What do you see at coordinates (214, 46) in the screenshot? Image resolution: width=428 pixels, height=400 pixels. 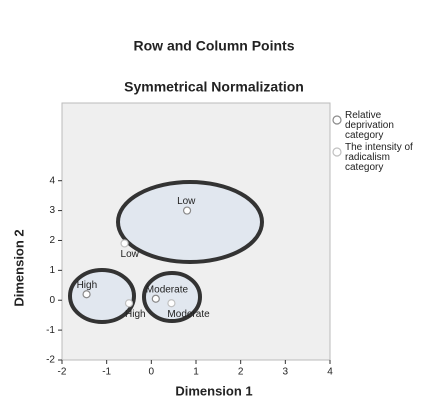 I see `chart-title: Row and Column Points` at bounding box center [214, 46].